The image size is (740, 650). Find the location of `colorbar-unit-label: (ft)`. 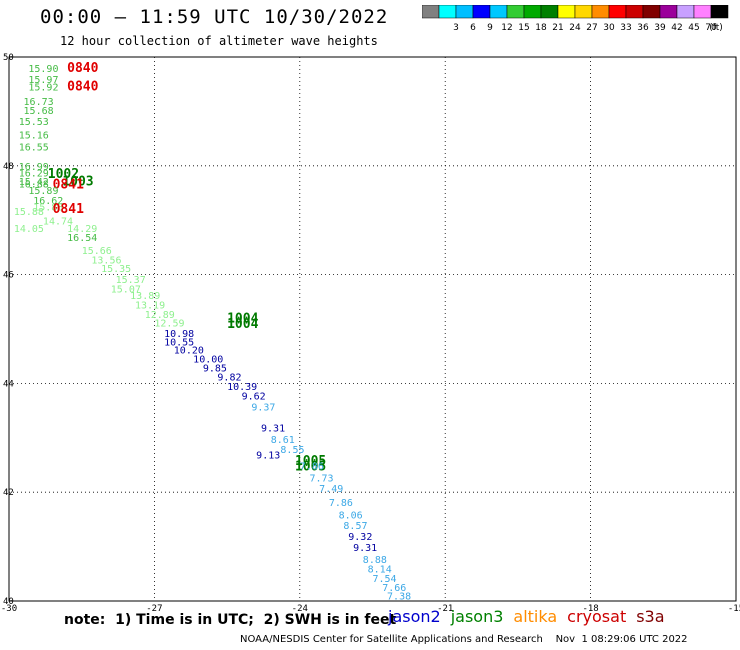

colorbar-unit-label: (ft) is located at coordinates (716, 28).